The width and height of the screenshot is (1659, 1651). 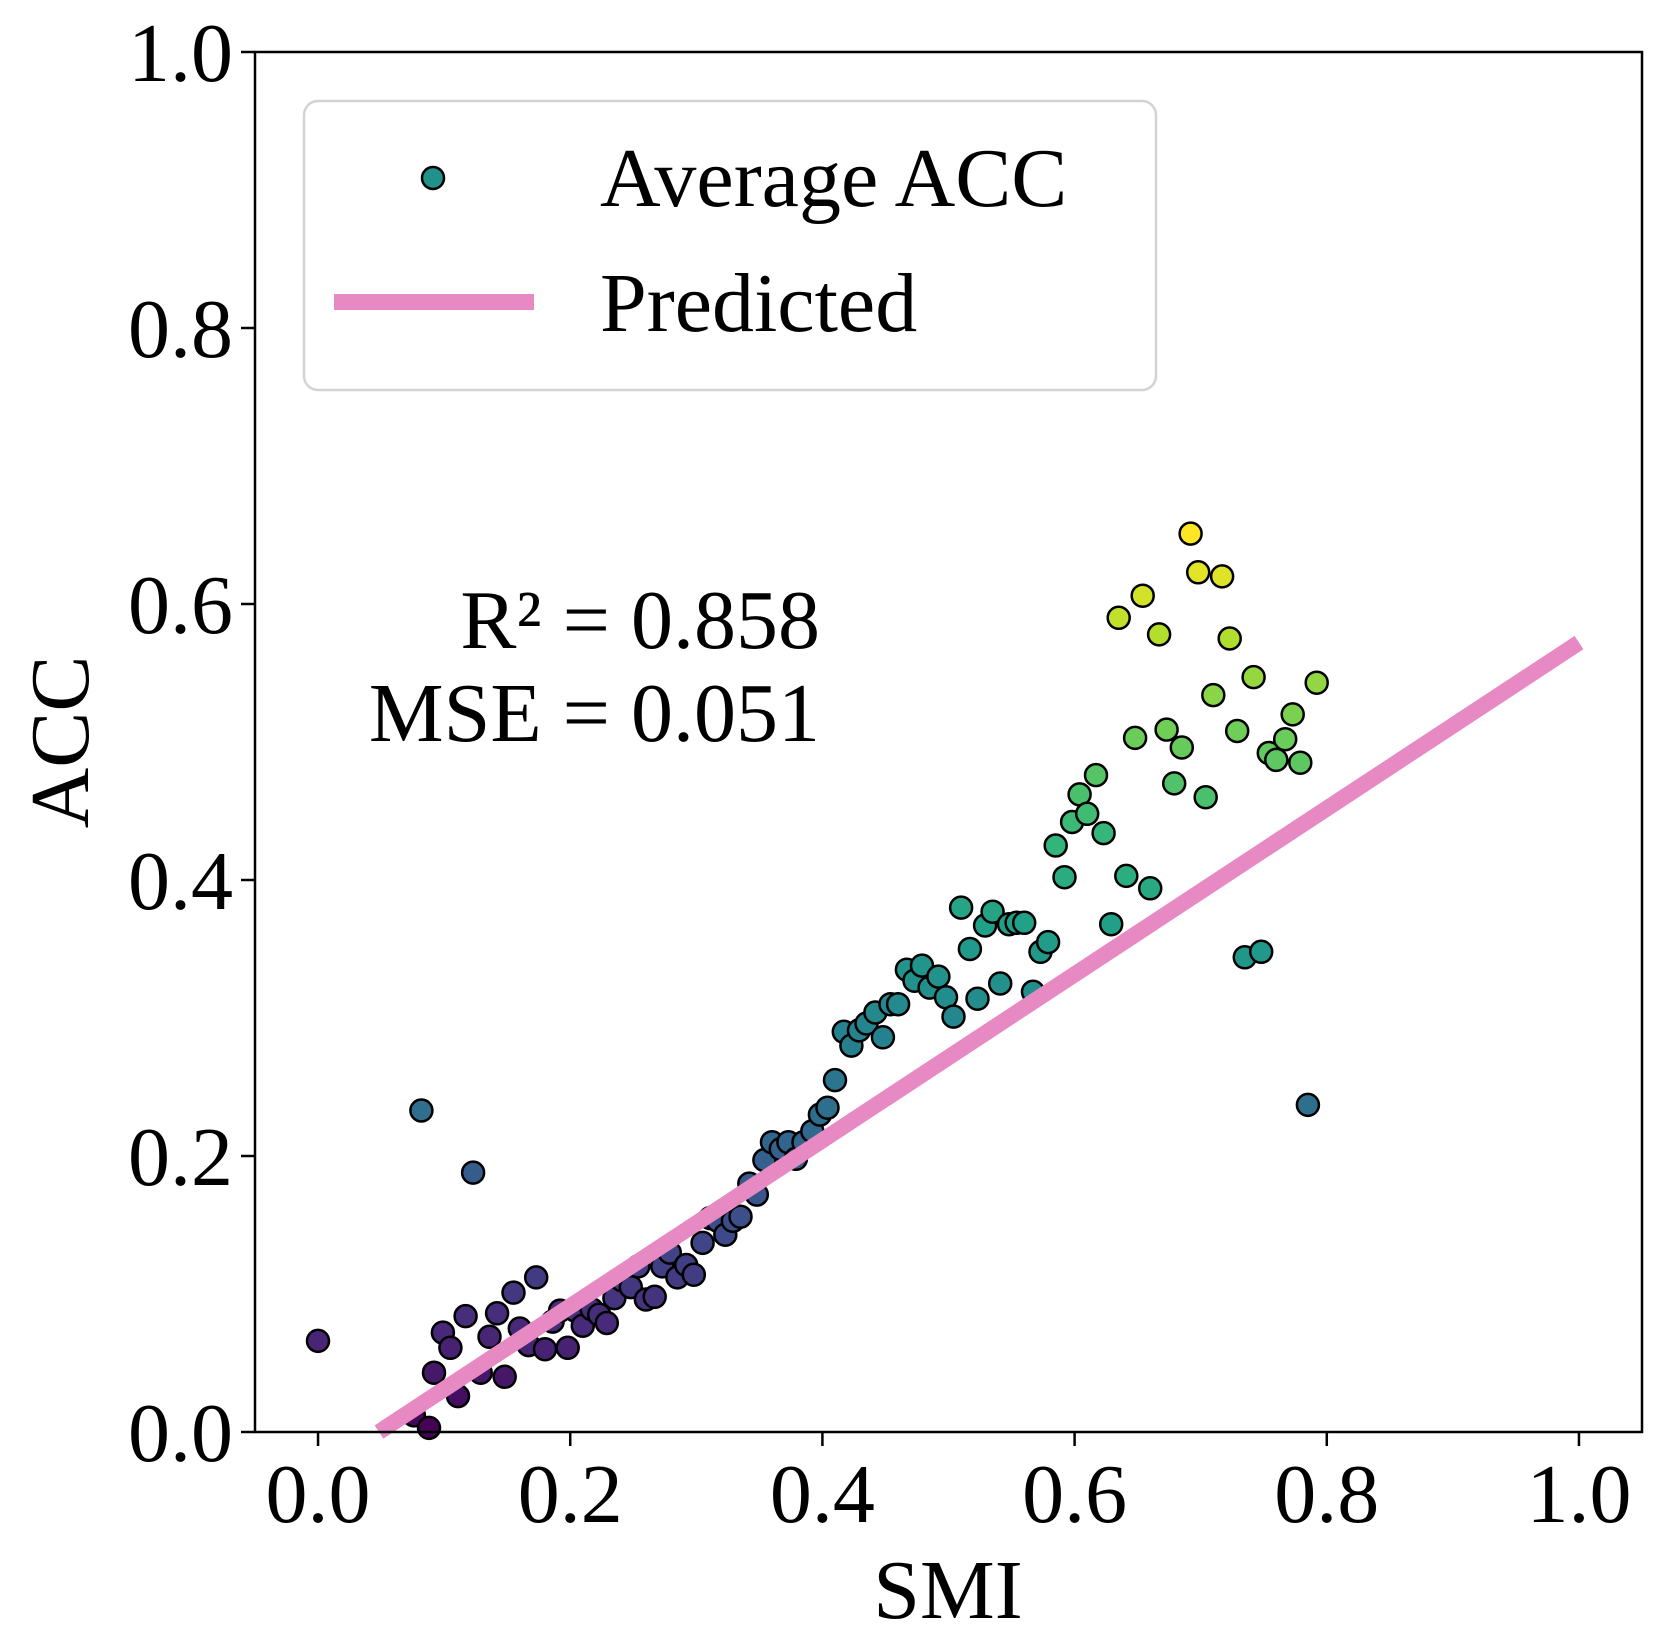 I want to click on y-tick-label: 0.4, so click(x=180, y=881).